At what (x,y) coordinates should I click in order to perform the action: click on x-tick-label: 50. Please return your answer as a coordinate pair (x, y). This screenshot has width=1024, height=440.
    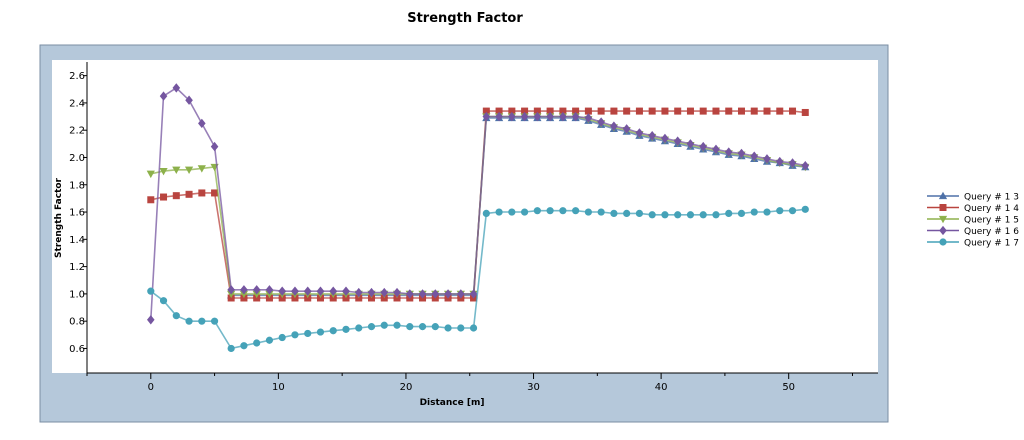
    Looking at the image, I should click on (788, 387).